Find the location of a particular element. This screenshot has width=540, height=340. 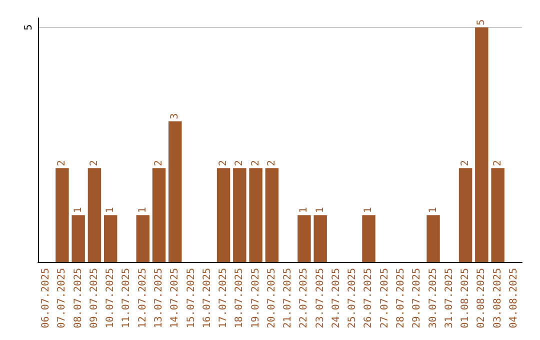

x-tick-label: 19.07.2025 is located at coordinates (256, 298).